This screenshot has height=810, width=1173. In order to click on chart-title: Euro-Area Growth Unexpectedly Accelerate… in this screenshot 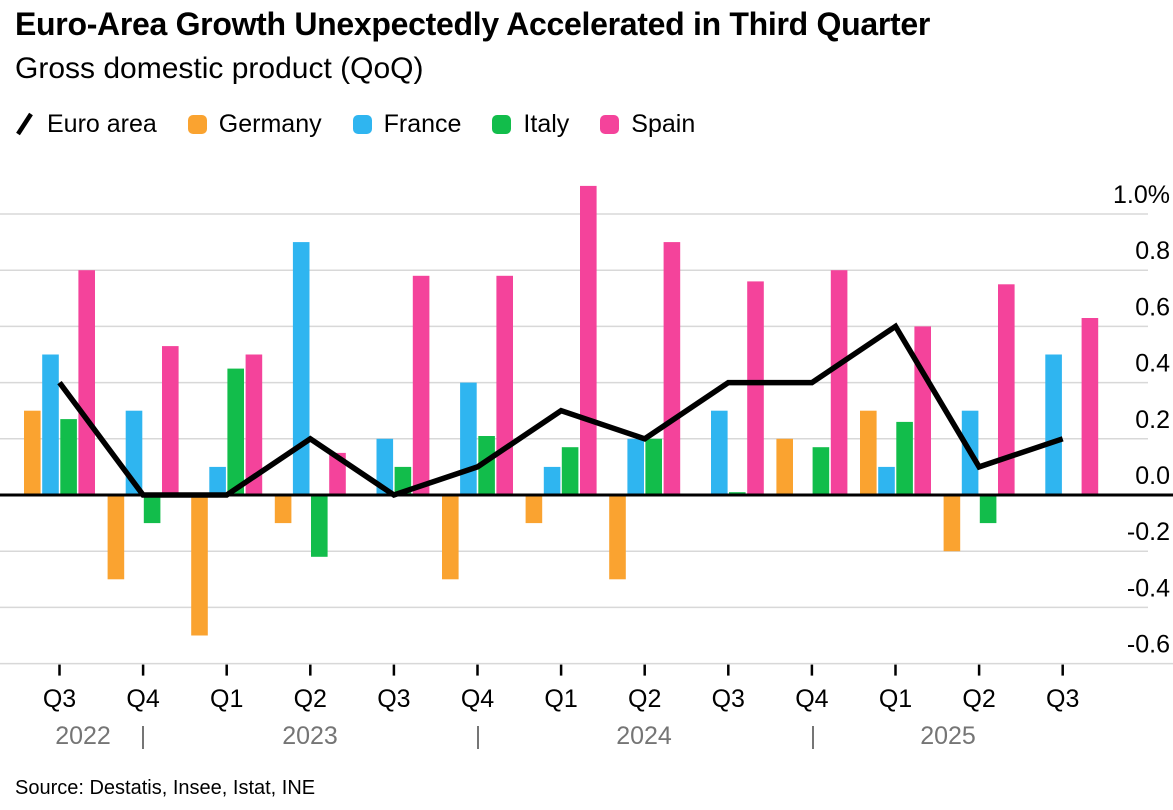, I will do `click(472, 24)`.